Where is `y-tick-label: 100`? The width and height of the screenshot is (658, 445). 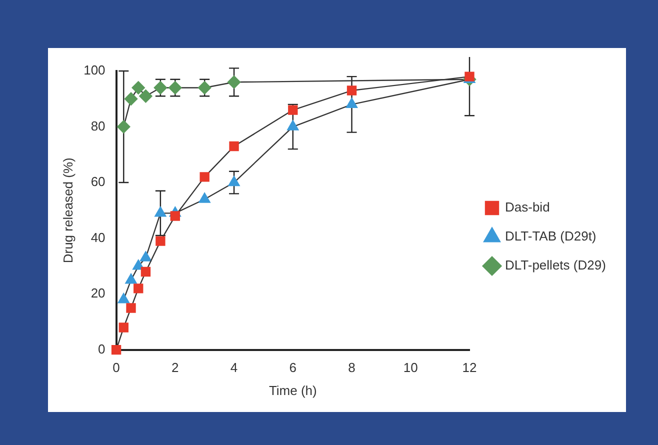
y-tick-label: 100 is located at coordinates (95, 70).